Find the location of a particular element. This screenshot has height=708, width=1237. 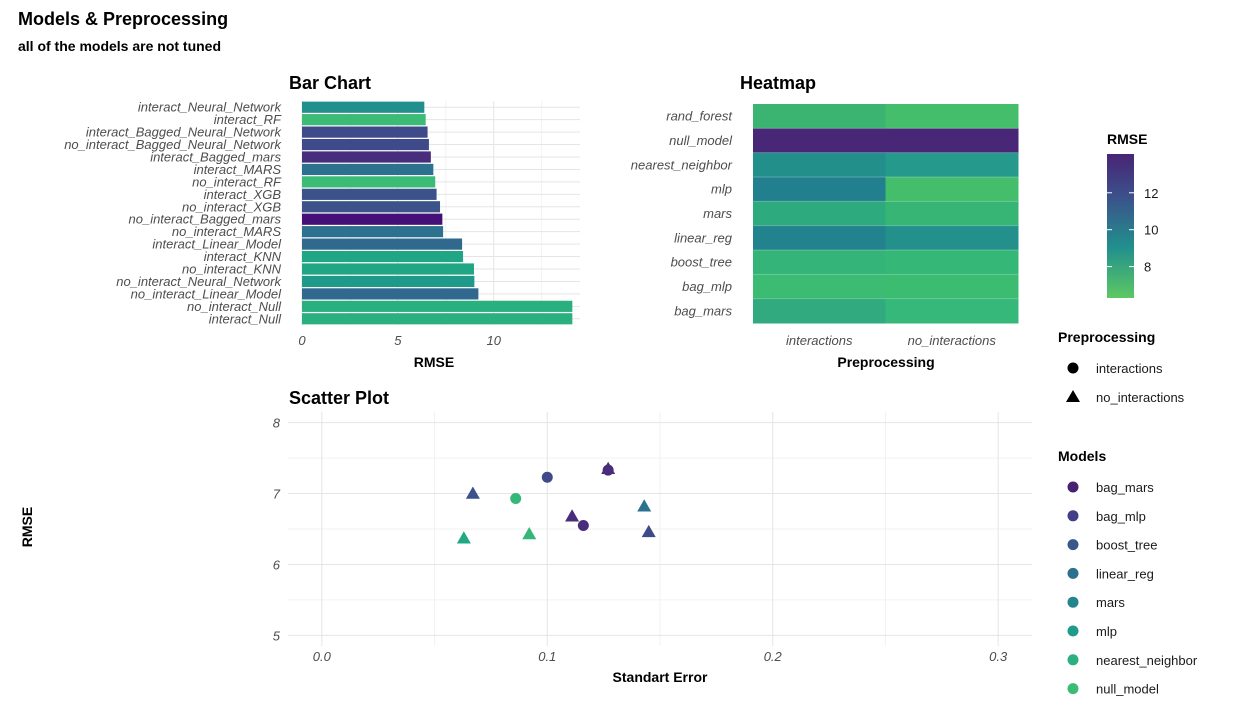

models-legend-label: mars is located at coordinates (1110, 602).